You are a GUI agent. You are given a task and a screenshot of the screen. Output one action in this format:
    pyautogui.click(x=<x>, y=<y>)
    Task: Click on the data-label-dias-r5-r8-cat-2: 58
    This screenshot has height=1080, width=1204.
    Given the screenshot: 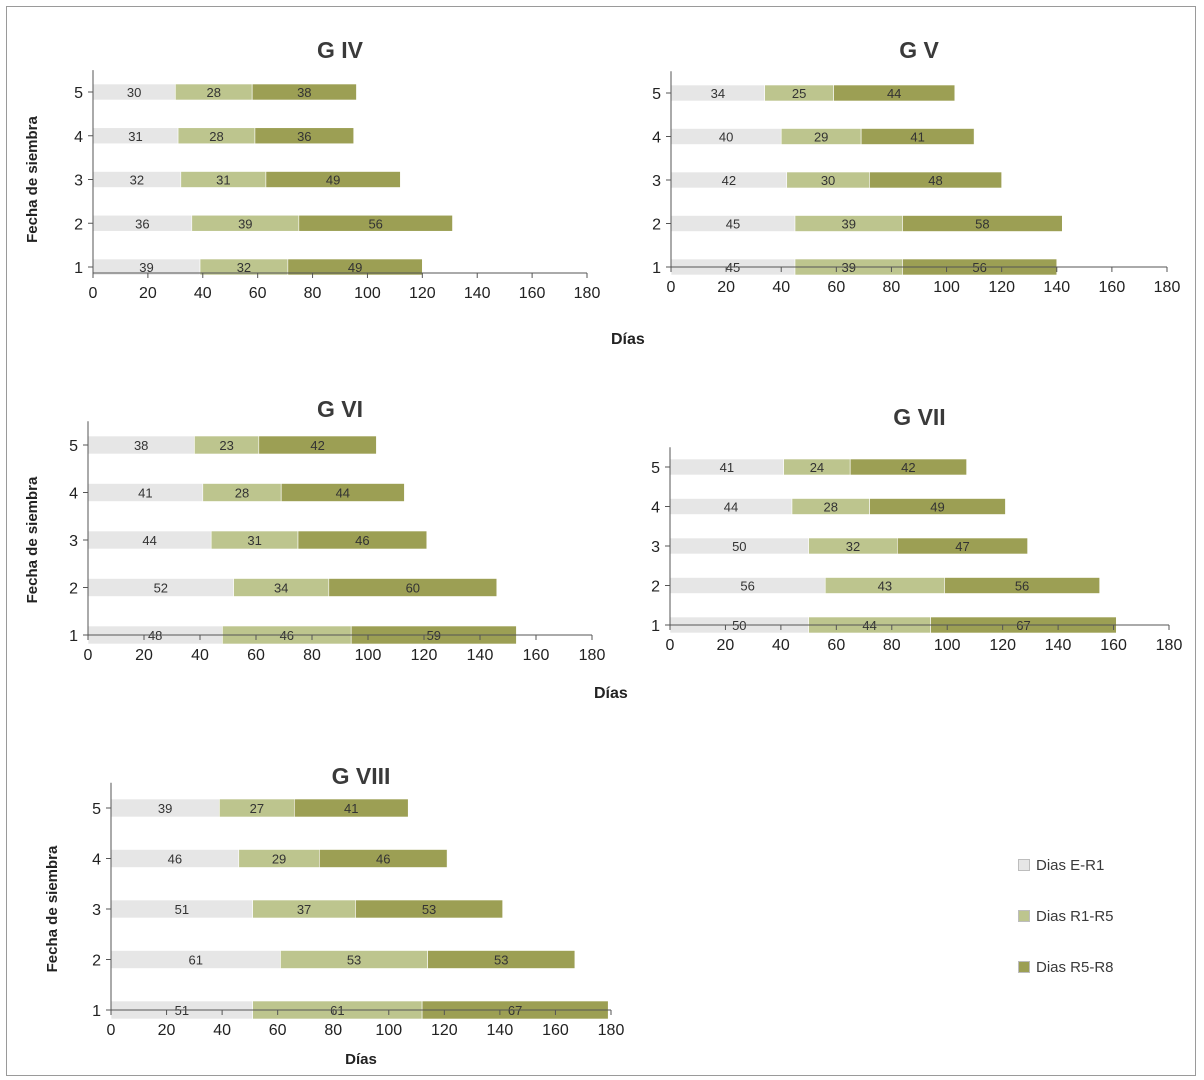 What is the action you would take?
    pyautogui.click(x=982, y=224)
    